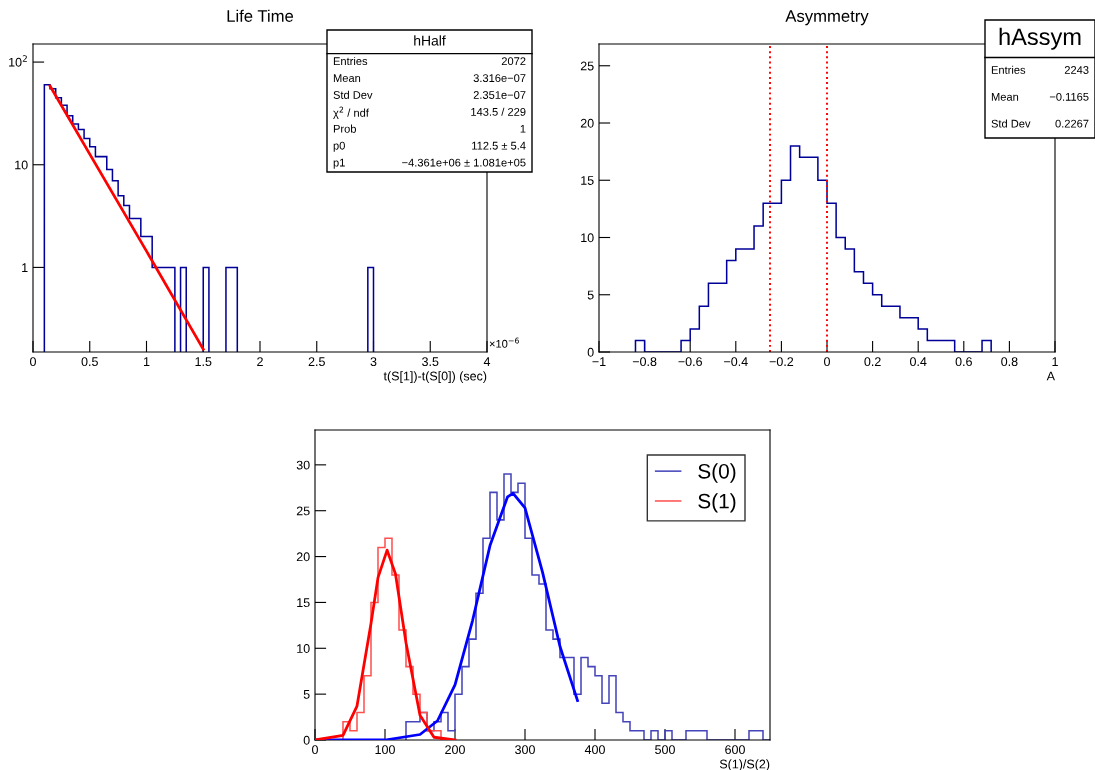 The image size is (1095, 770). What do you see at coordinates (918, 362) in the screenshot?
I see `x-tick-label: 0.4` at bounding box center [918, 362].